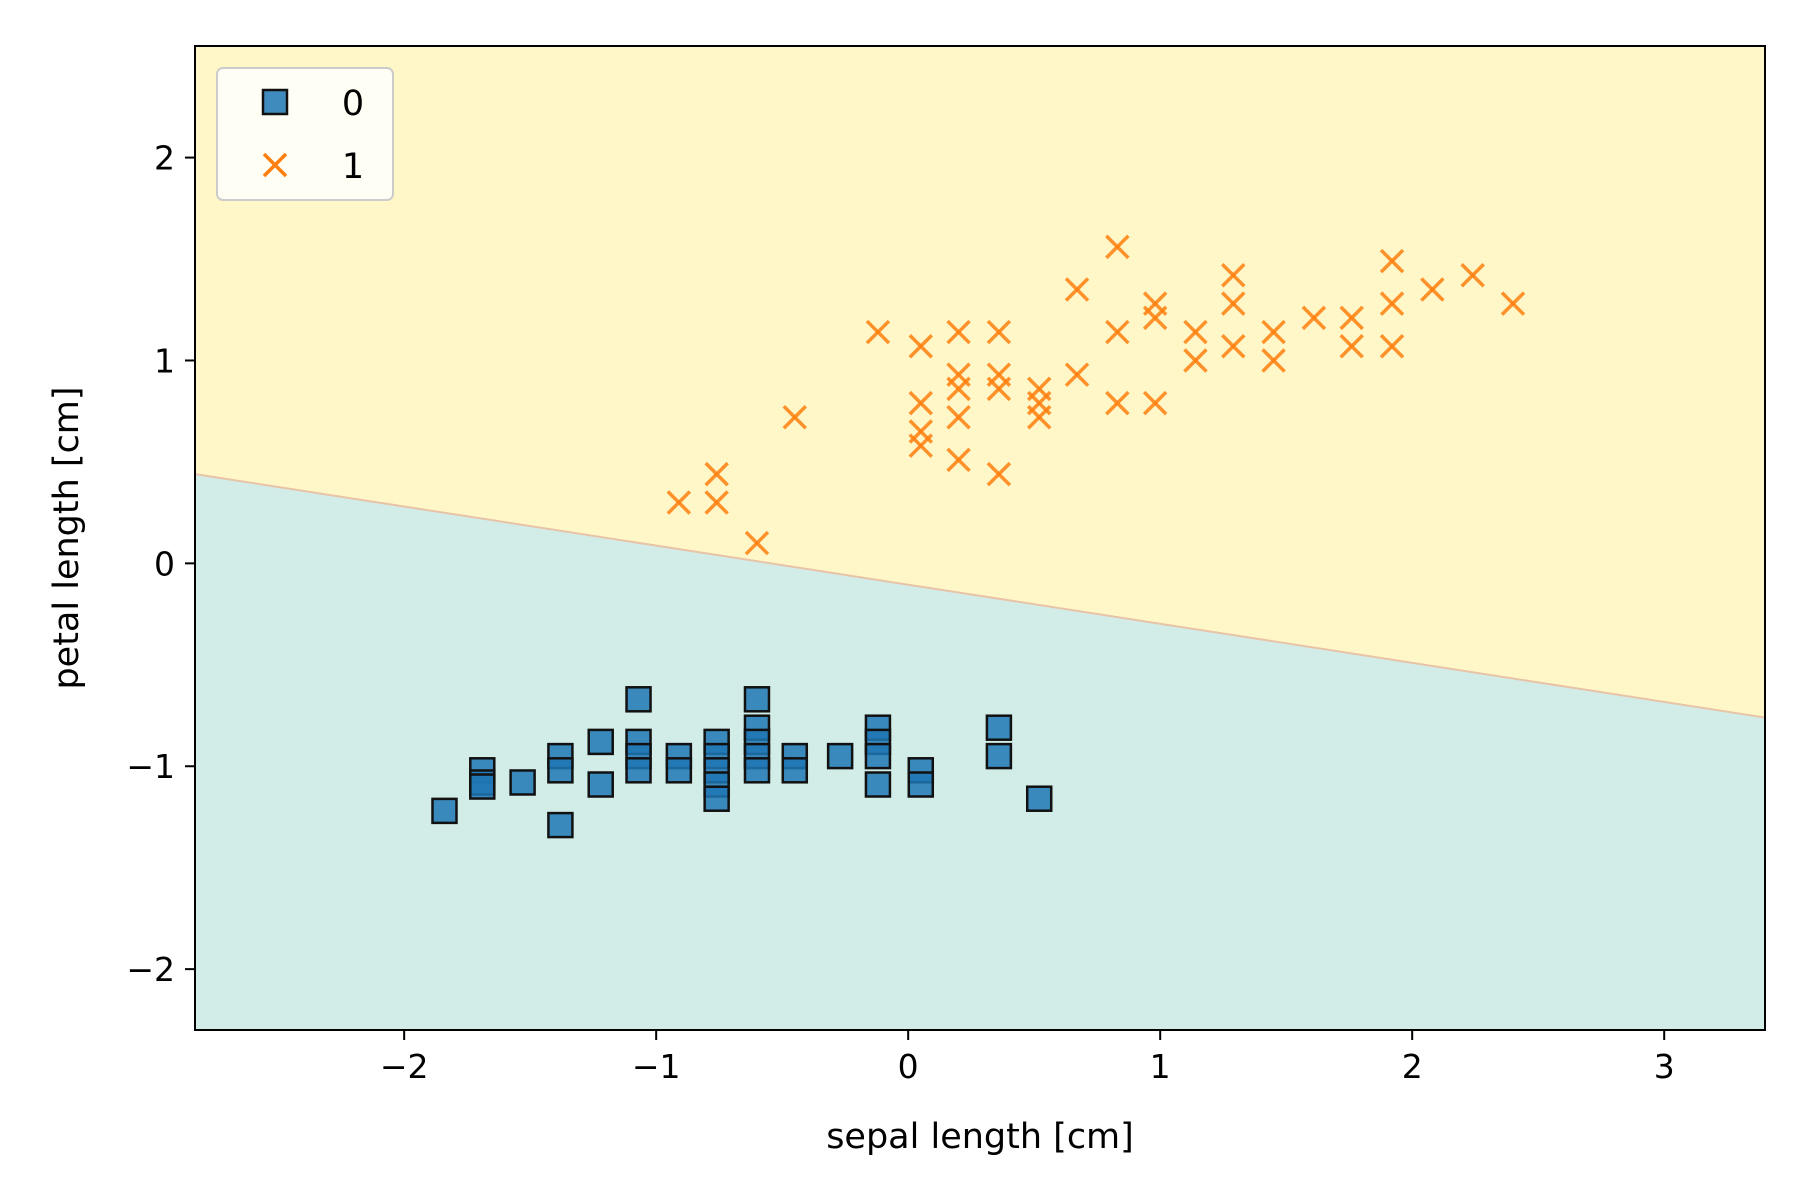  Describe the element at coordinates (656, 1066) in the screenshot. I see `x-tick-label: −1` at that location.